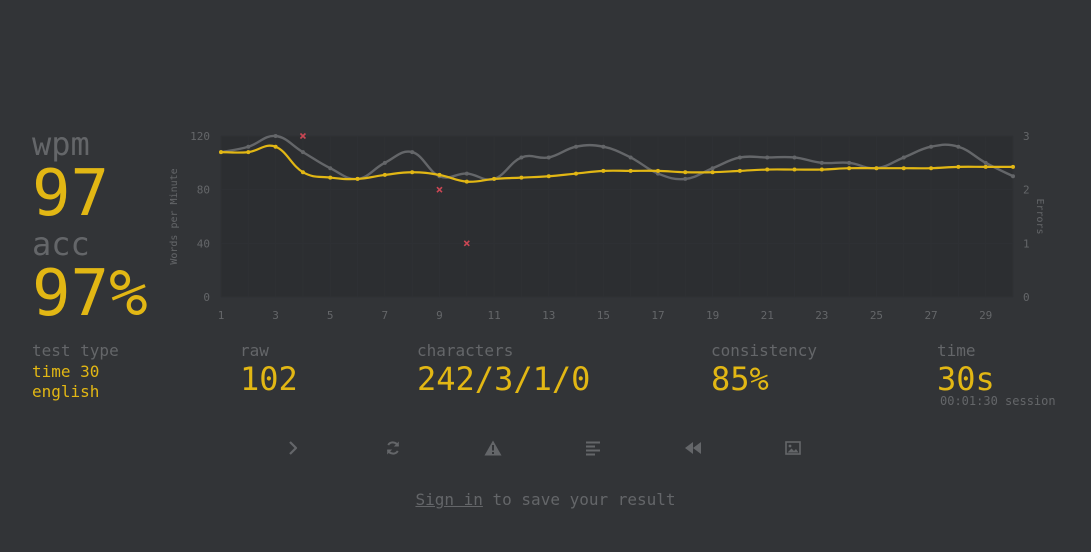  What do you see at coordinates (330, 315) in the screenshot?
I see `x-tick-label: 5` at bounding box center [330, 315].